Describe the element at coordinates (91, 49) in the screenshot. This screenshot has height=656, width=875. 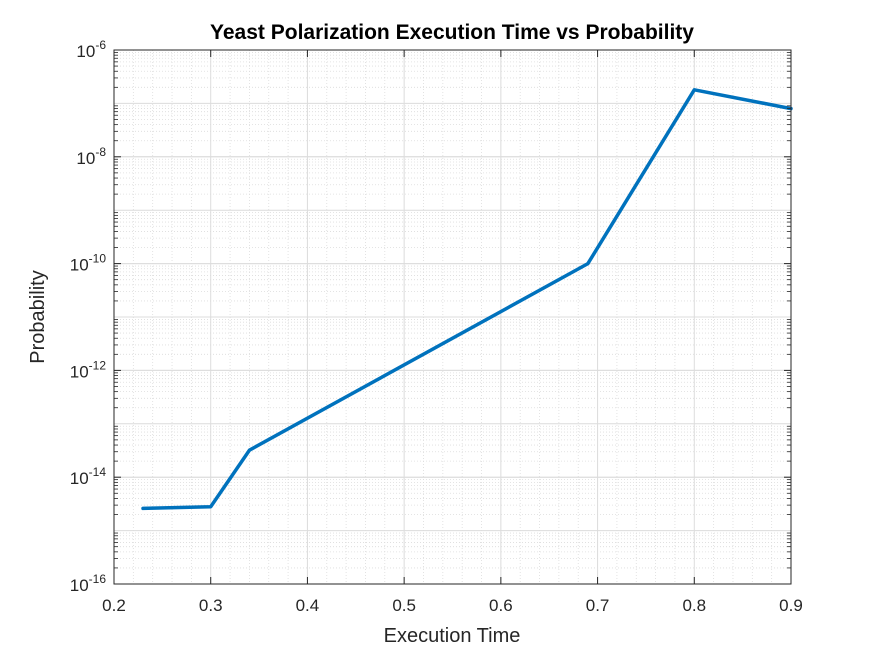
I see `y-tick-label: 10⁻⁶` at that location.